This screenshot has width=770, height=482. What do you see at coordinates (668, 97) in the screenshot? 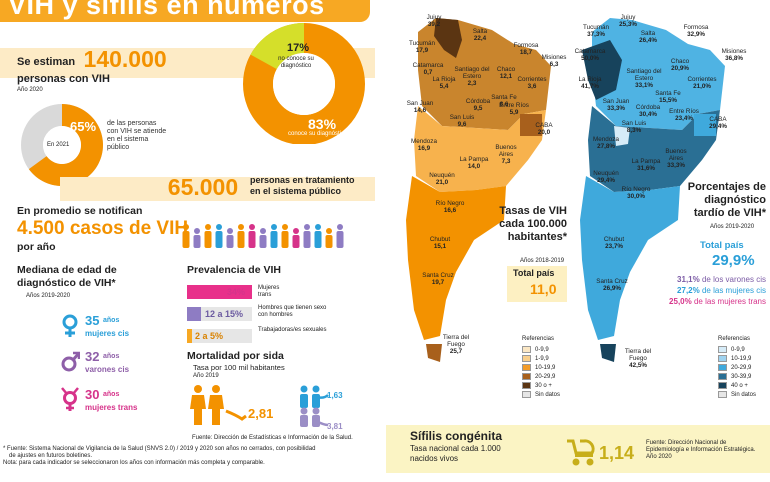
I see `province-label: Santa Fe 15,5%` at bounding box center [668, 97].